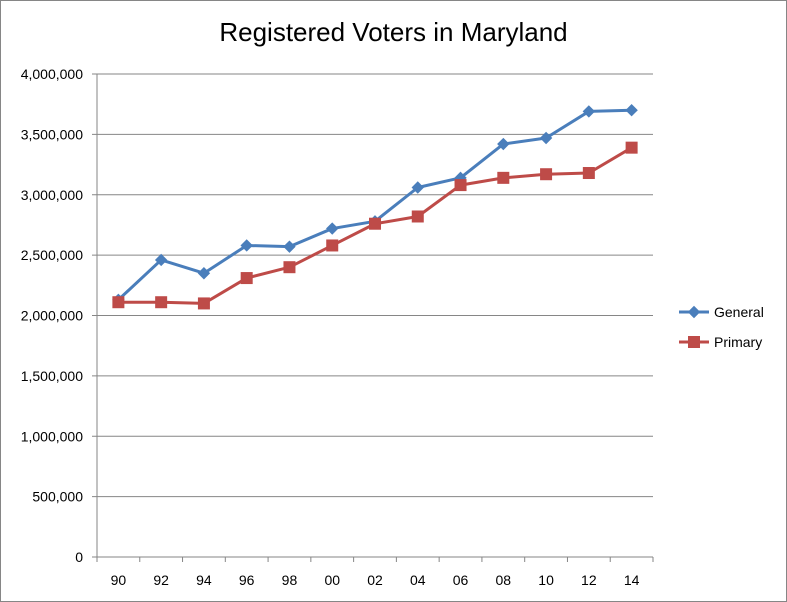 The image size is (787, 602). What do you see at coordinates (418, 580) in the screenshot?
I see `x-tick-label: 04` at bounding box center [418, 580].